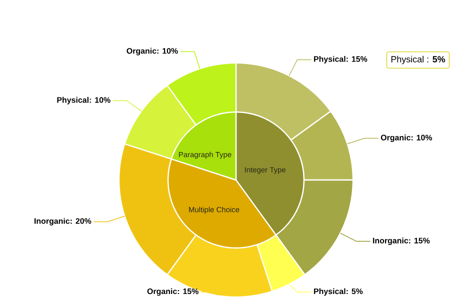 The height and width of the screenshot is (304, 463). What do you see at coordinates (418, 60) in the screenshot?
I see `text: Physical : 5%` at bounding box center [418, 60].